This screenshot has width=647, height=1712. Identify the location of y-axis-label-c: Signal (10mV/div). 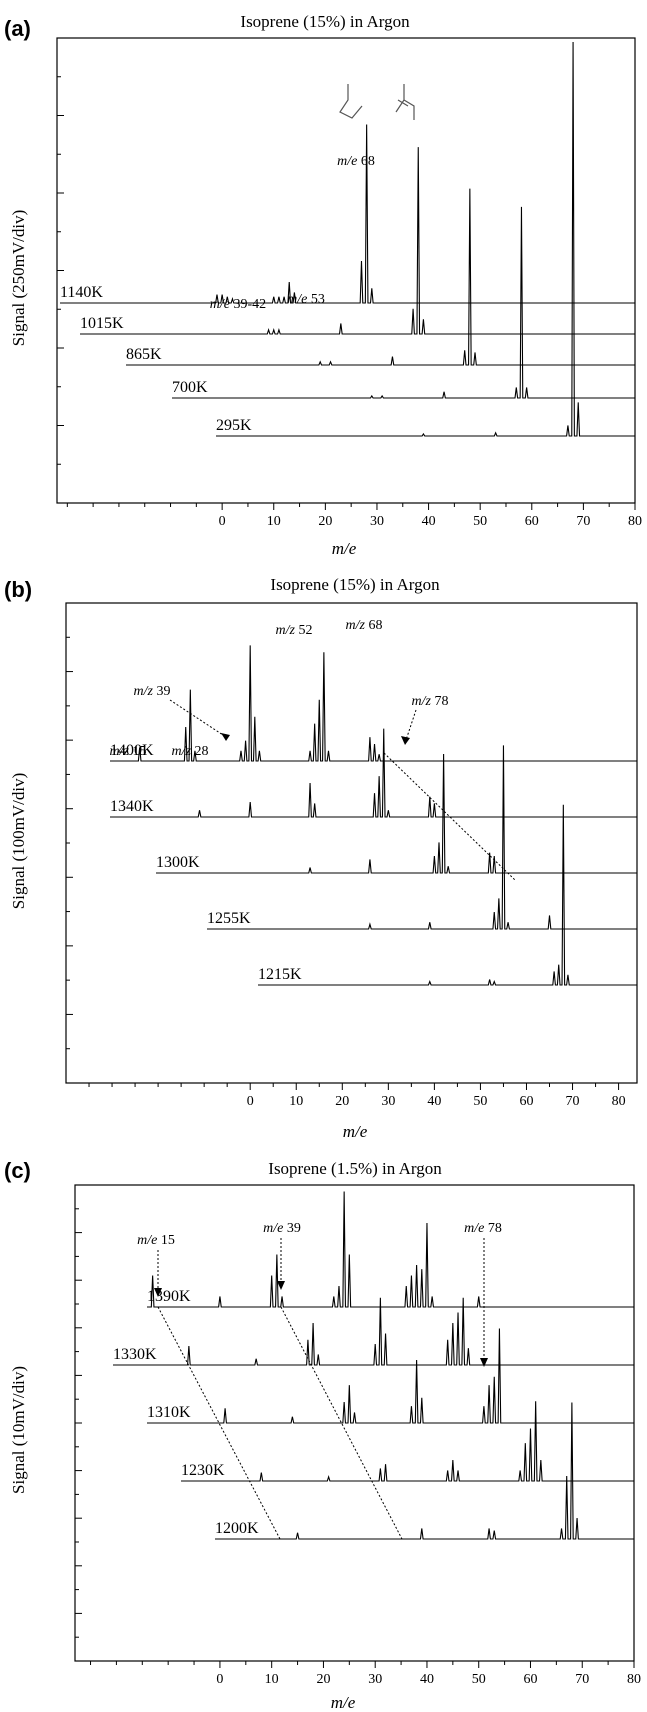
(18, 1430).